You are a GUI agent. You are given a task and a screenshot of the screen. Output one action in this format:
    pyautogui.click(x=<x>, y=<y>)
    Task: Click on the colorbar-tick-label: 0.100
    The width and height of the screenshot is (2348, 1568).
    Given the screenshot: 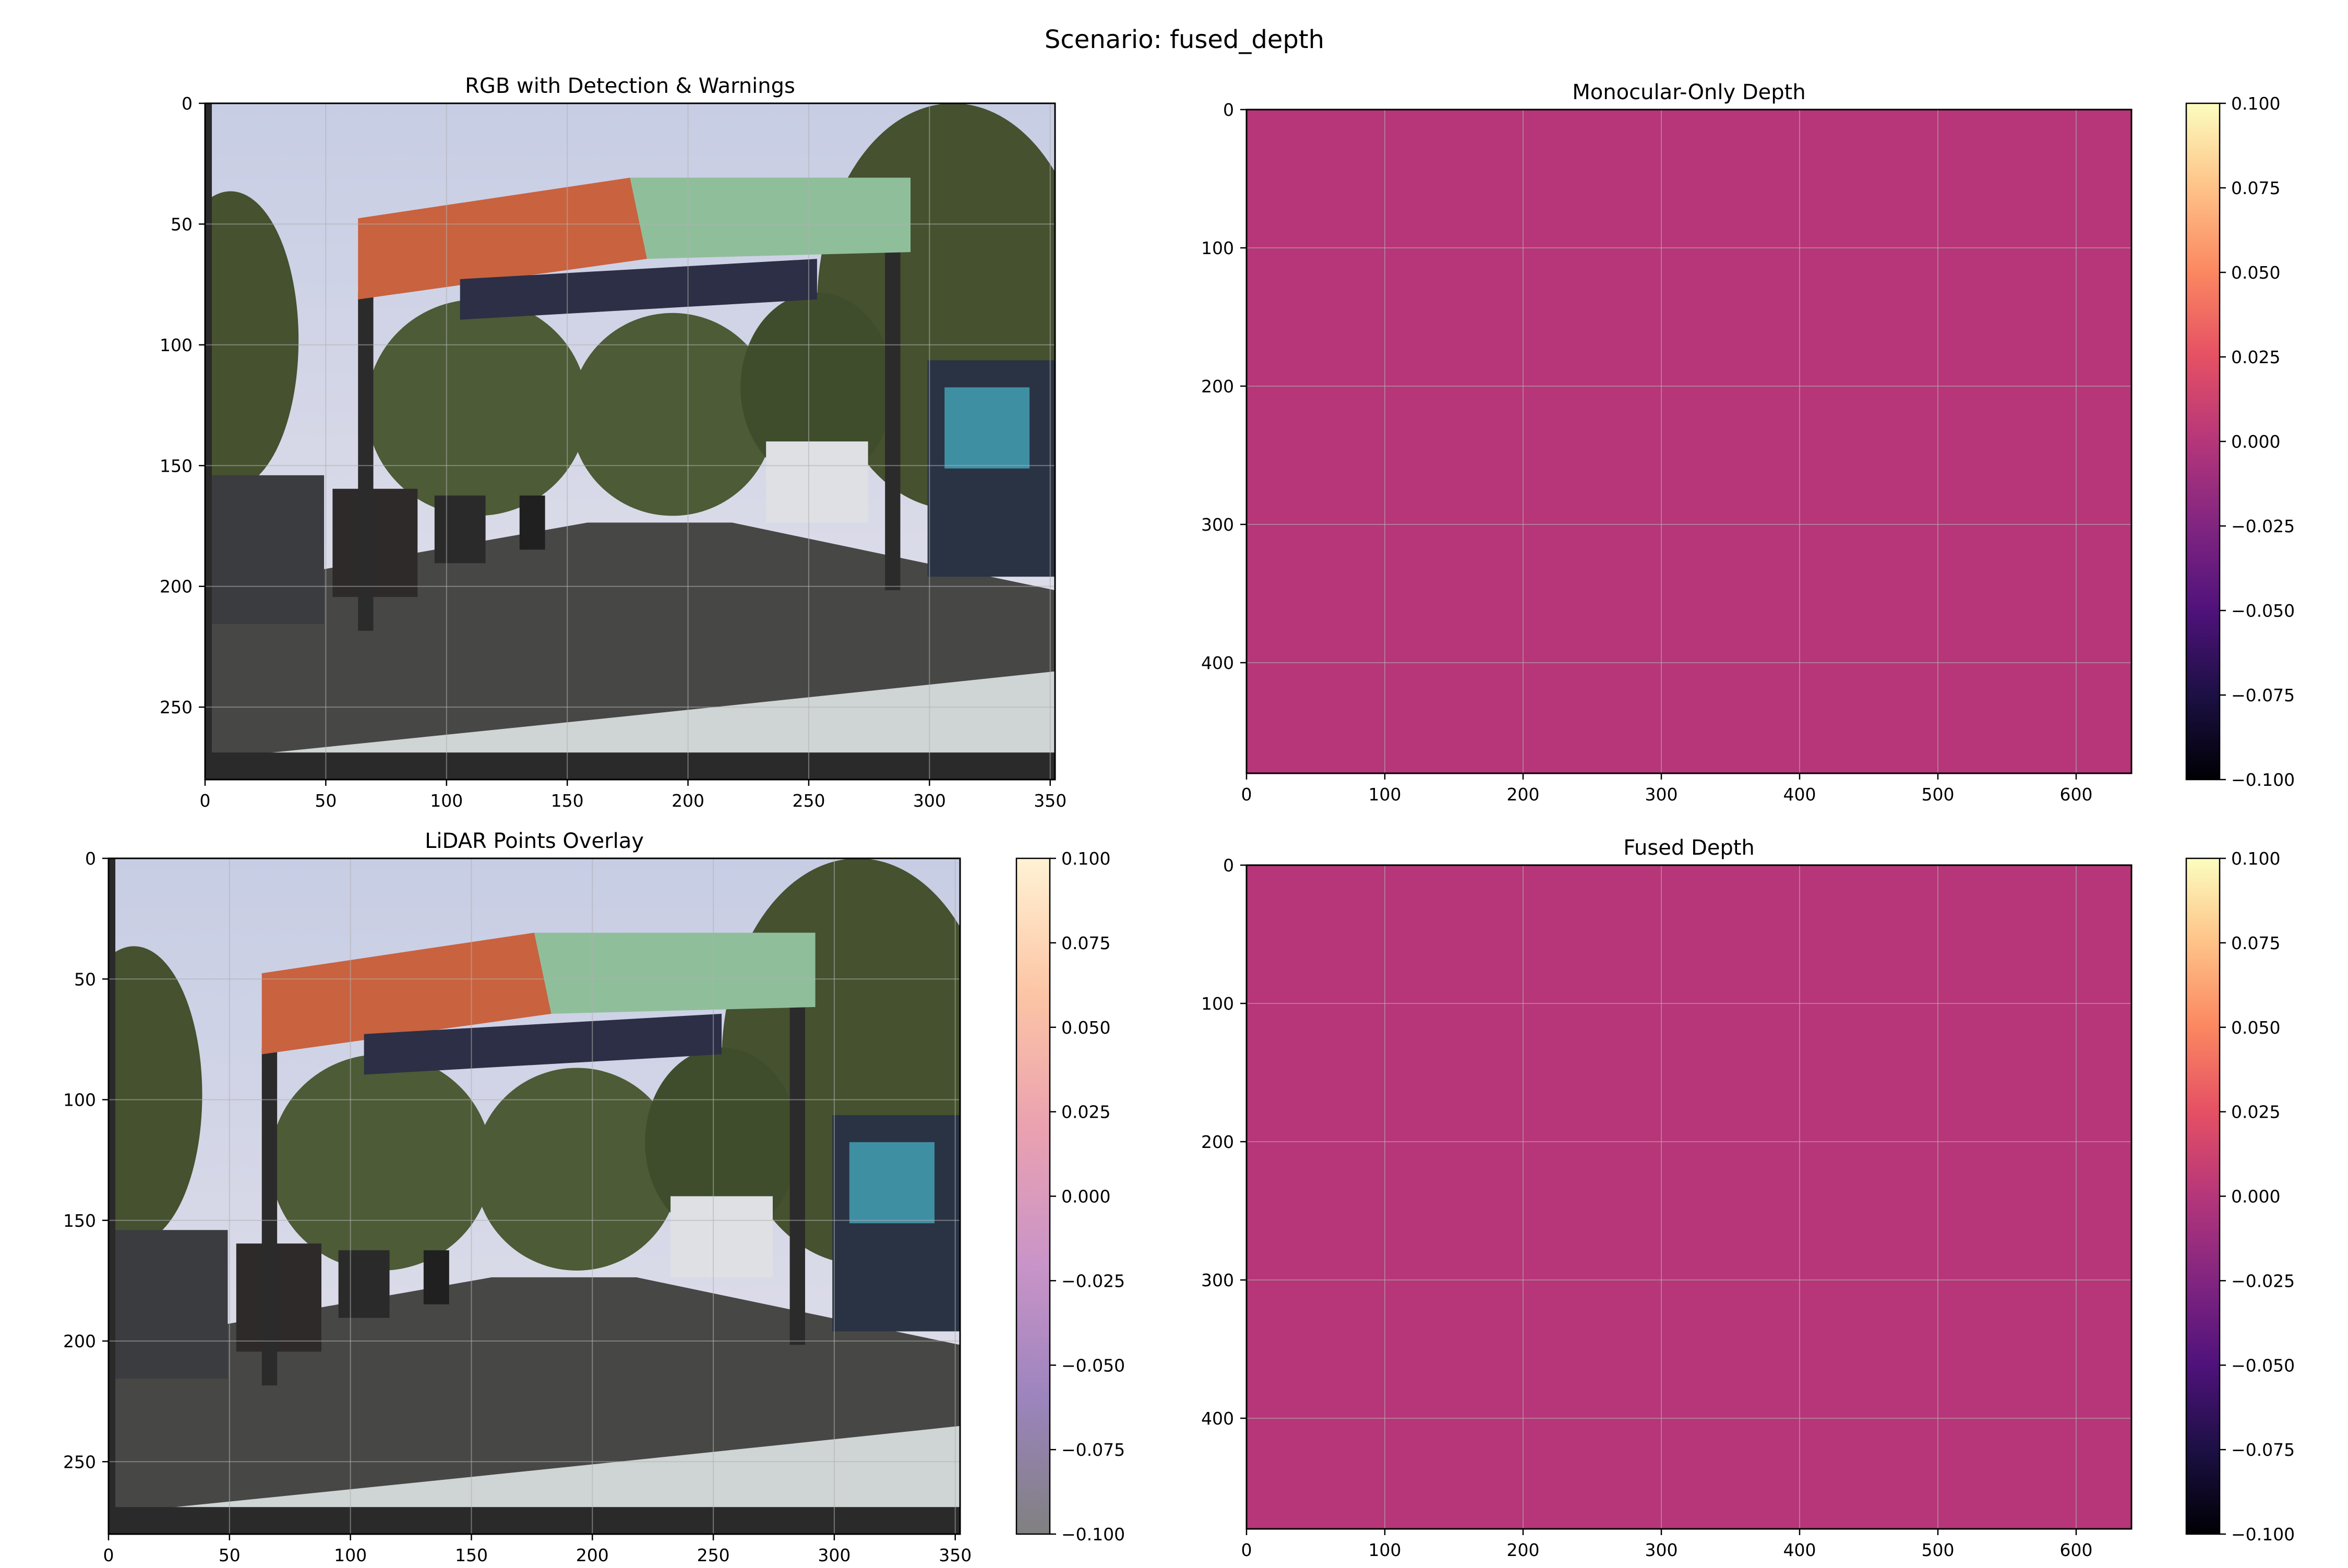 What is the action you would take?
    pyautogui.click(x=1085, y=858)
    